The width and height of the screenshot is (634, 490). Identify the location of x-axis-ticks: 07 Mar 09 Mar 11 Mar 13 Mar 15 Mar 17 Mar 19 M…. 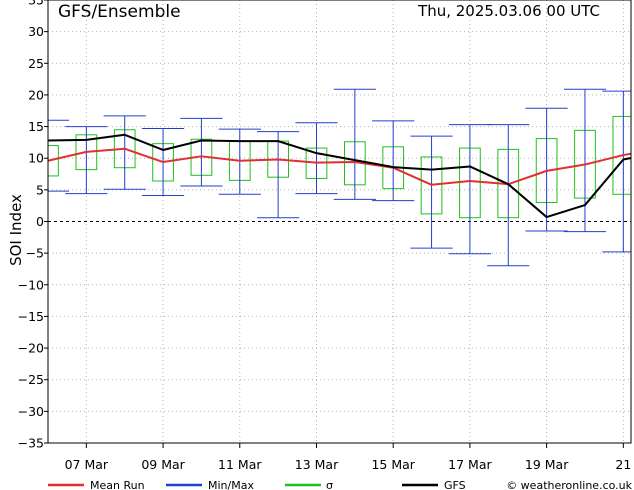
(348, 457).